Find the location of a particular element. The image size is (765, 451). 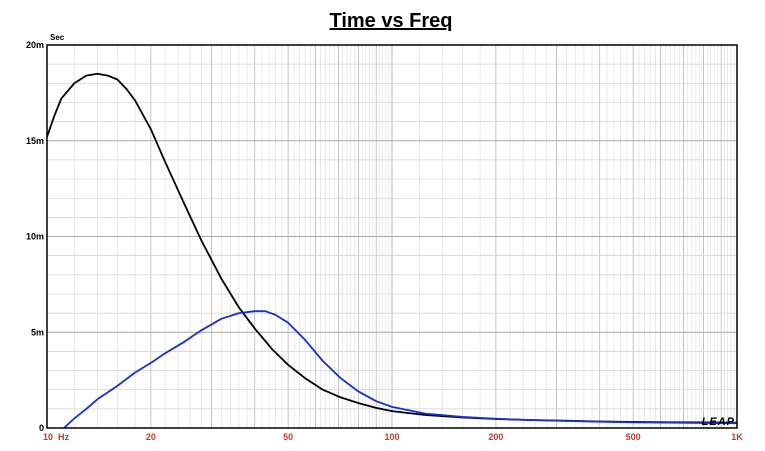

x-tick-label: 20 is located at coordinates (151, 437).